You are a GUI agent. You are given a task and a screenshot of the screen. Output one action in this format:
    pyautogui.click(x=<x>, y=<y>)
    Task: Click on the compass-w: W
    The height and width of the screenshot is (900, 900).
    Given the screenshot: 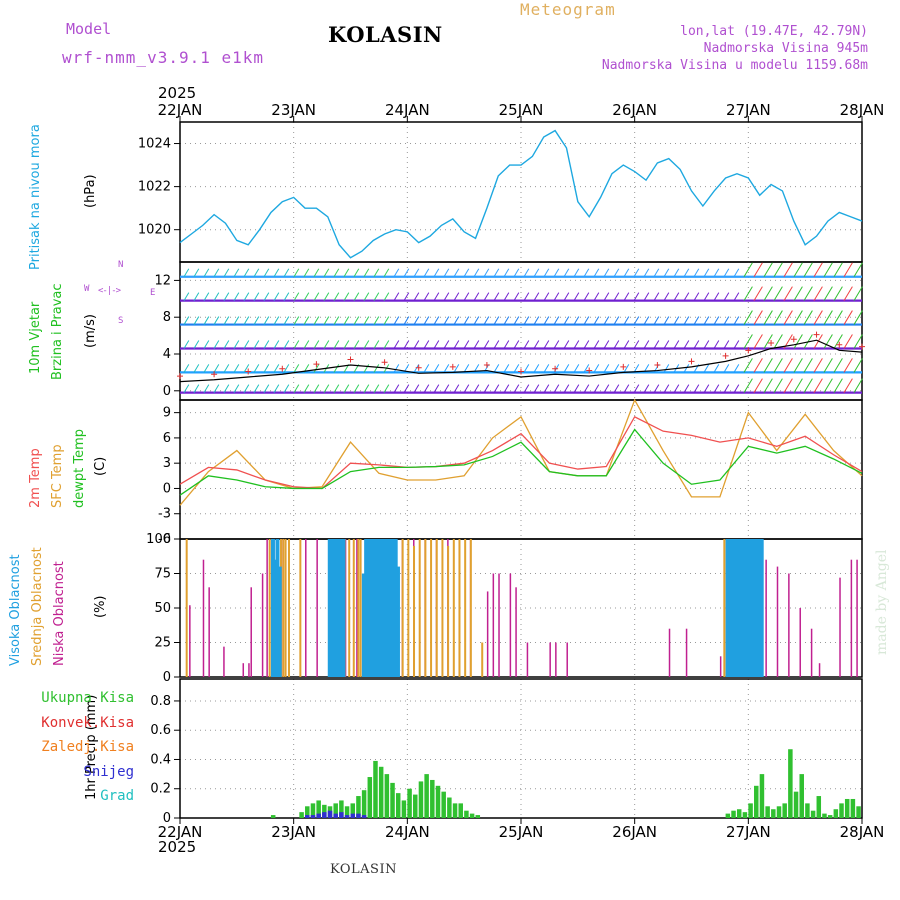 What is the action you would take?
    pyautogui.click(x=87, y=289)
    